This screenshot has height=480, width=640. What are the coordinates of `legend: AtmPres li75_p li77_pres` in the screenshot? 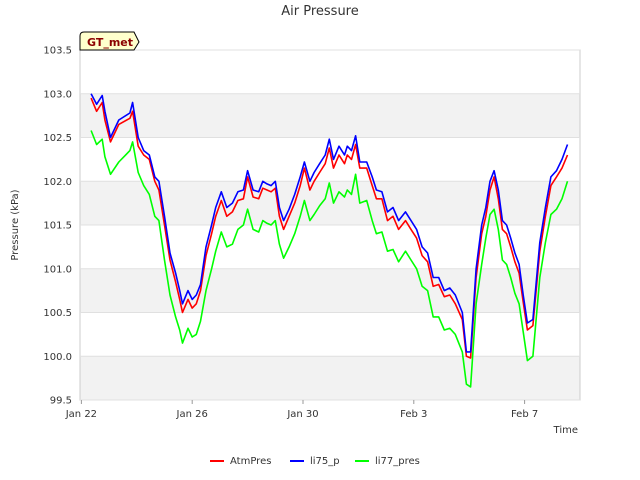 It's located at (315, 461).